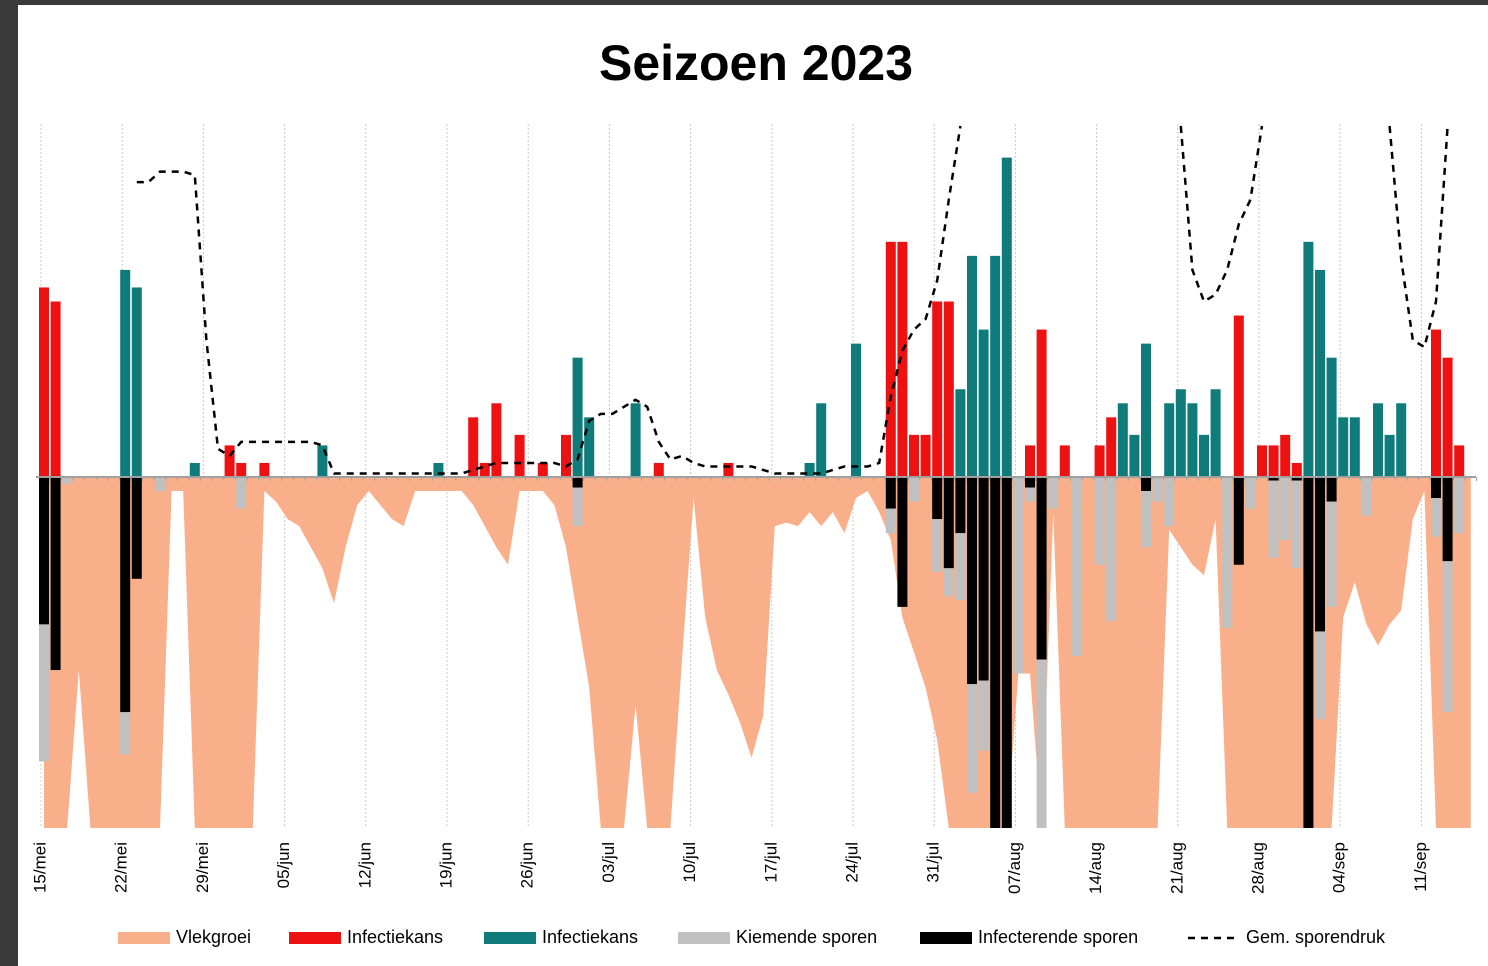  Describe the element at coordinates (39, 867) in the screenshot. I see `x-tick-label: 15/mei` at that location.